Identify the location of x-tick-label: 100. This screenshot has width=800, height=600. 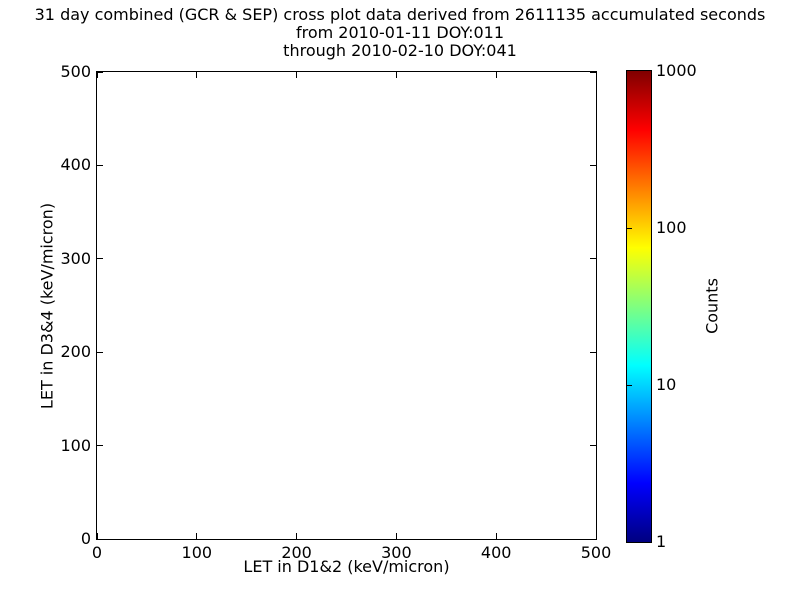
(197, 552).